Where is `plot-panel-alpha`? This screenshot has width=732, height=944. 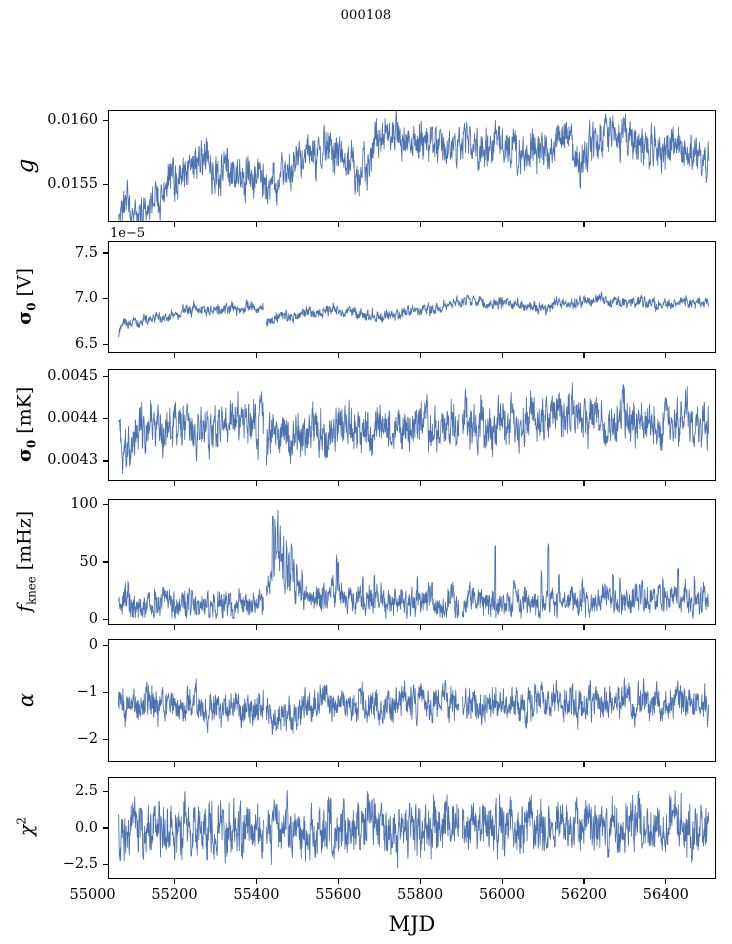 plot-panel-alpha is located at coordinates (412, 700).